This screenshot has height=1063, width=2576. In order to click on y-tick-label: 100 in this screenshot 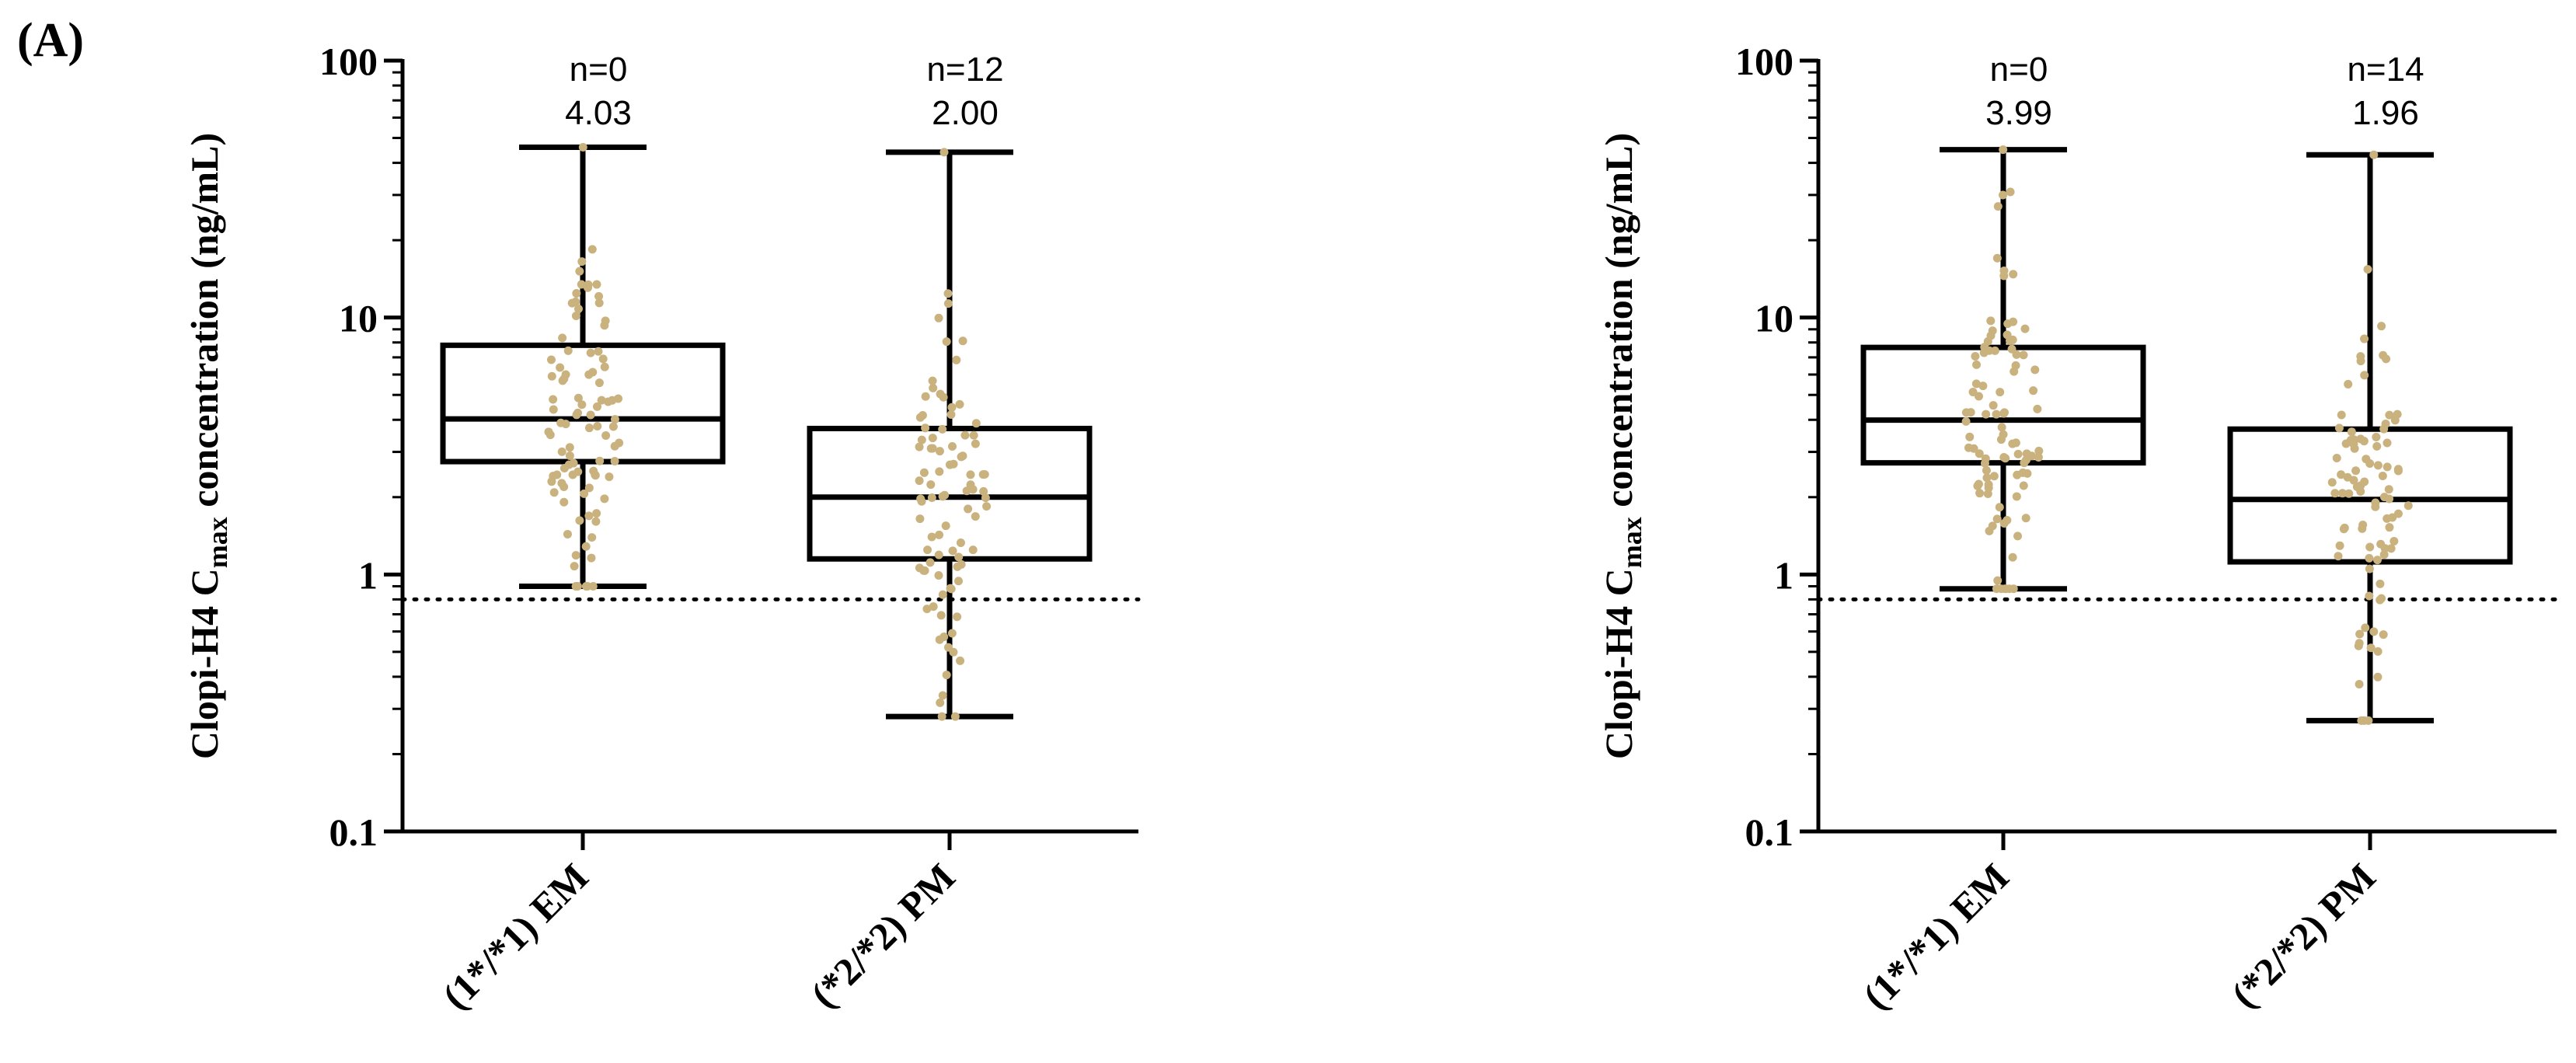, I will do `click(1764, 62)`.